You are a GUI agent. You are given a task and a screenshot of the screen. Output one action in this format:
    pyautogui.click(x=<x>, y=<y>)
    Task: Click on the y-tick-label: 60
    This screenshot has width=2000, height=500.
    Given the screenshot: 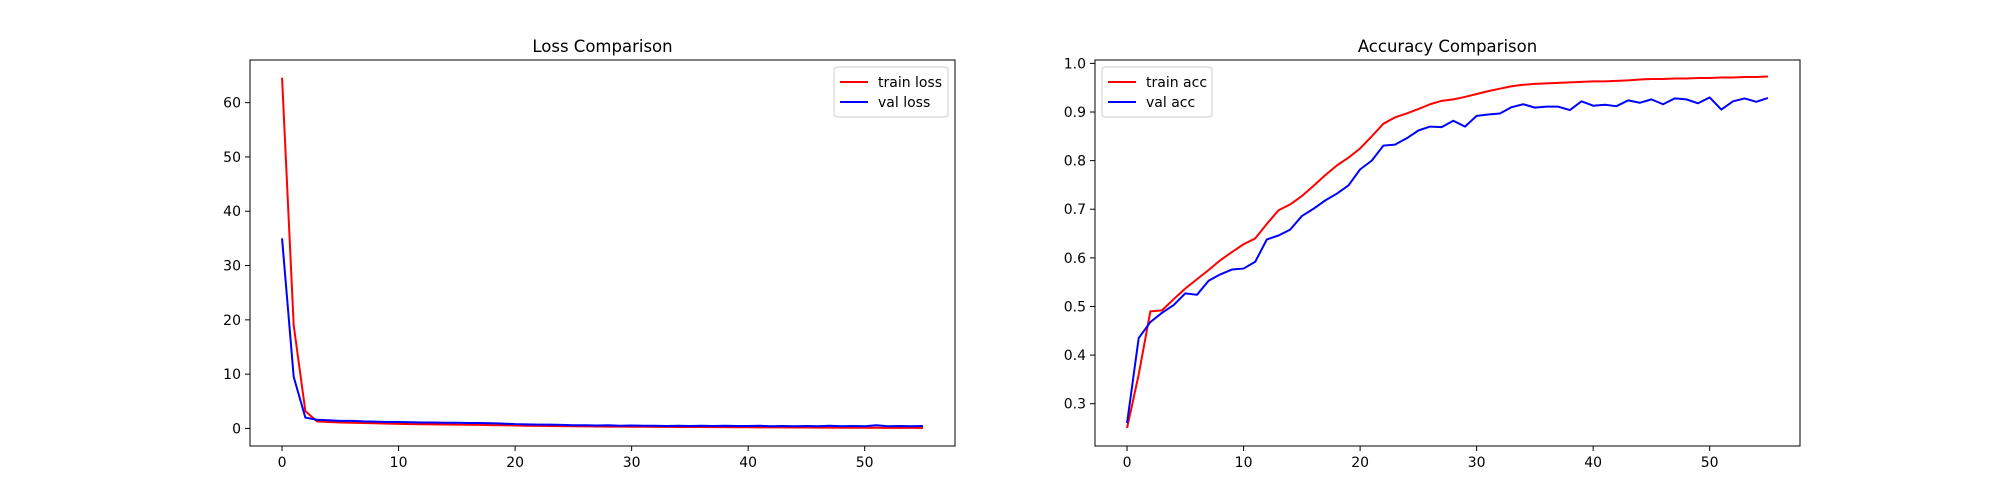 What is the action you would take?
    pyautogui.click(x=232, y=104)
    